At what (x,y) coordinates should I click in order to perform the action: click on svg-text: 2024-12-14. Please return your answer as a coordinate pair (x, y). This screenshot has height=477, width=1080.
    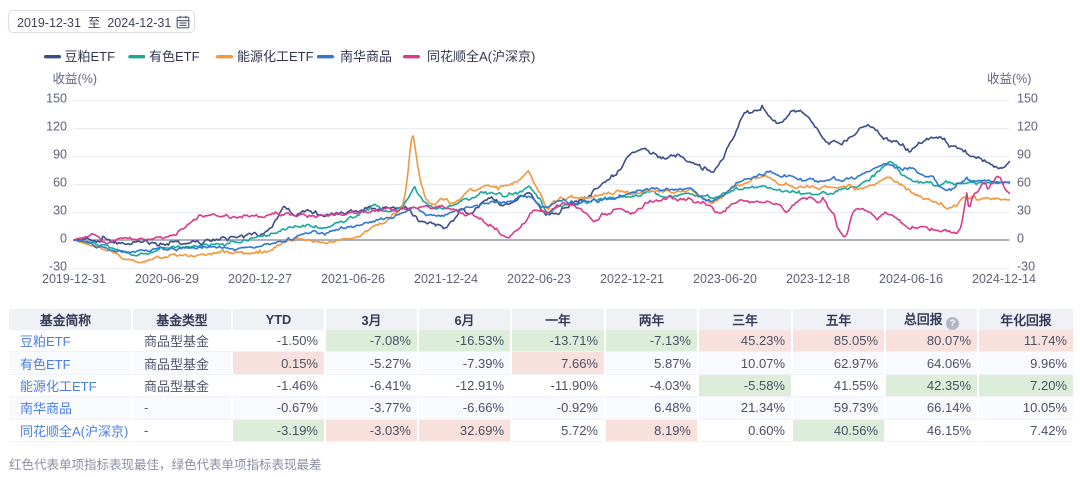
    Looking at the image, I should click on (1004, 279).